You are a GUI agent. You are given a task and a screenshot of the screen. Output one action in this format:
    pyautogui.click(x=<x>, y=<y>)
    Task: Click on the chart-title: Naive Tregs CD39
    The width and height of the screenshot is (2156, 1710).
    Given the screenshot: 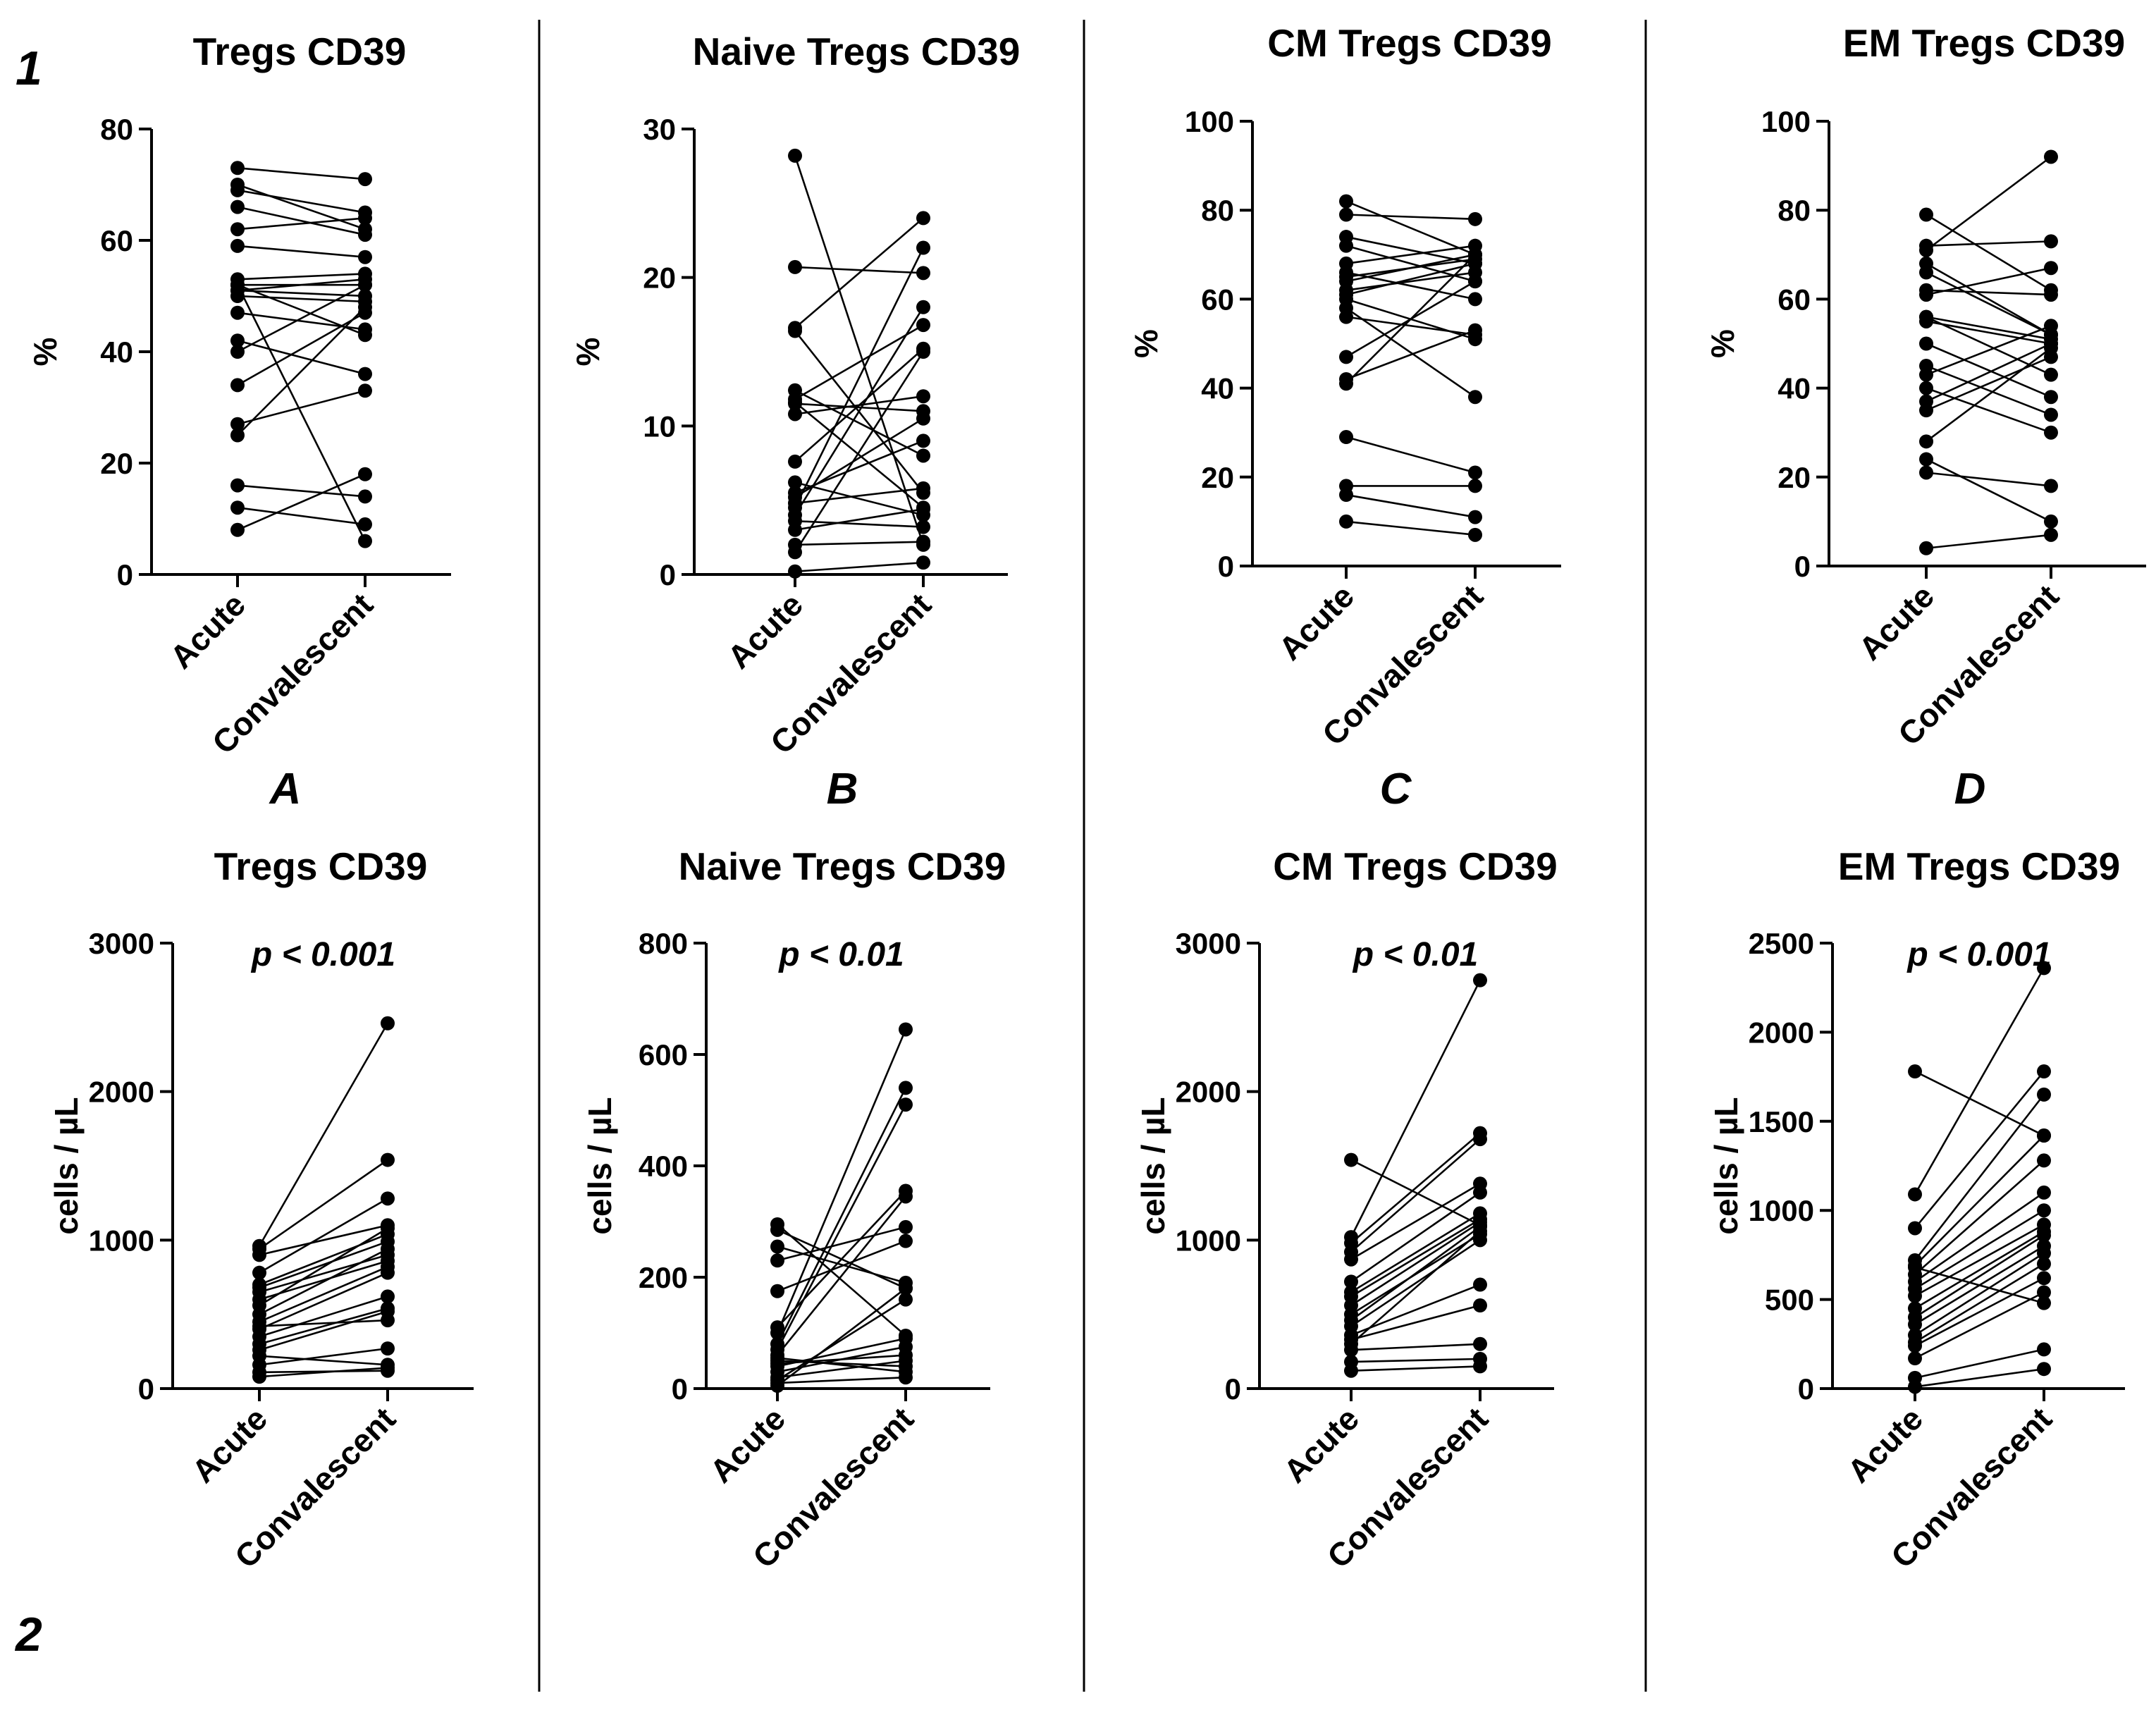 What is the action you would take?
    pyautogui.click(x=857, y=51)
    